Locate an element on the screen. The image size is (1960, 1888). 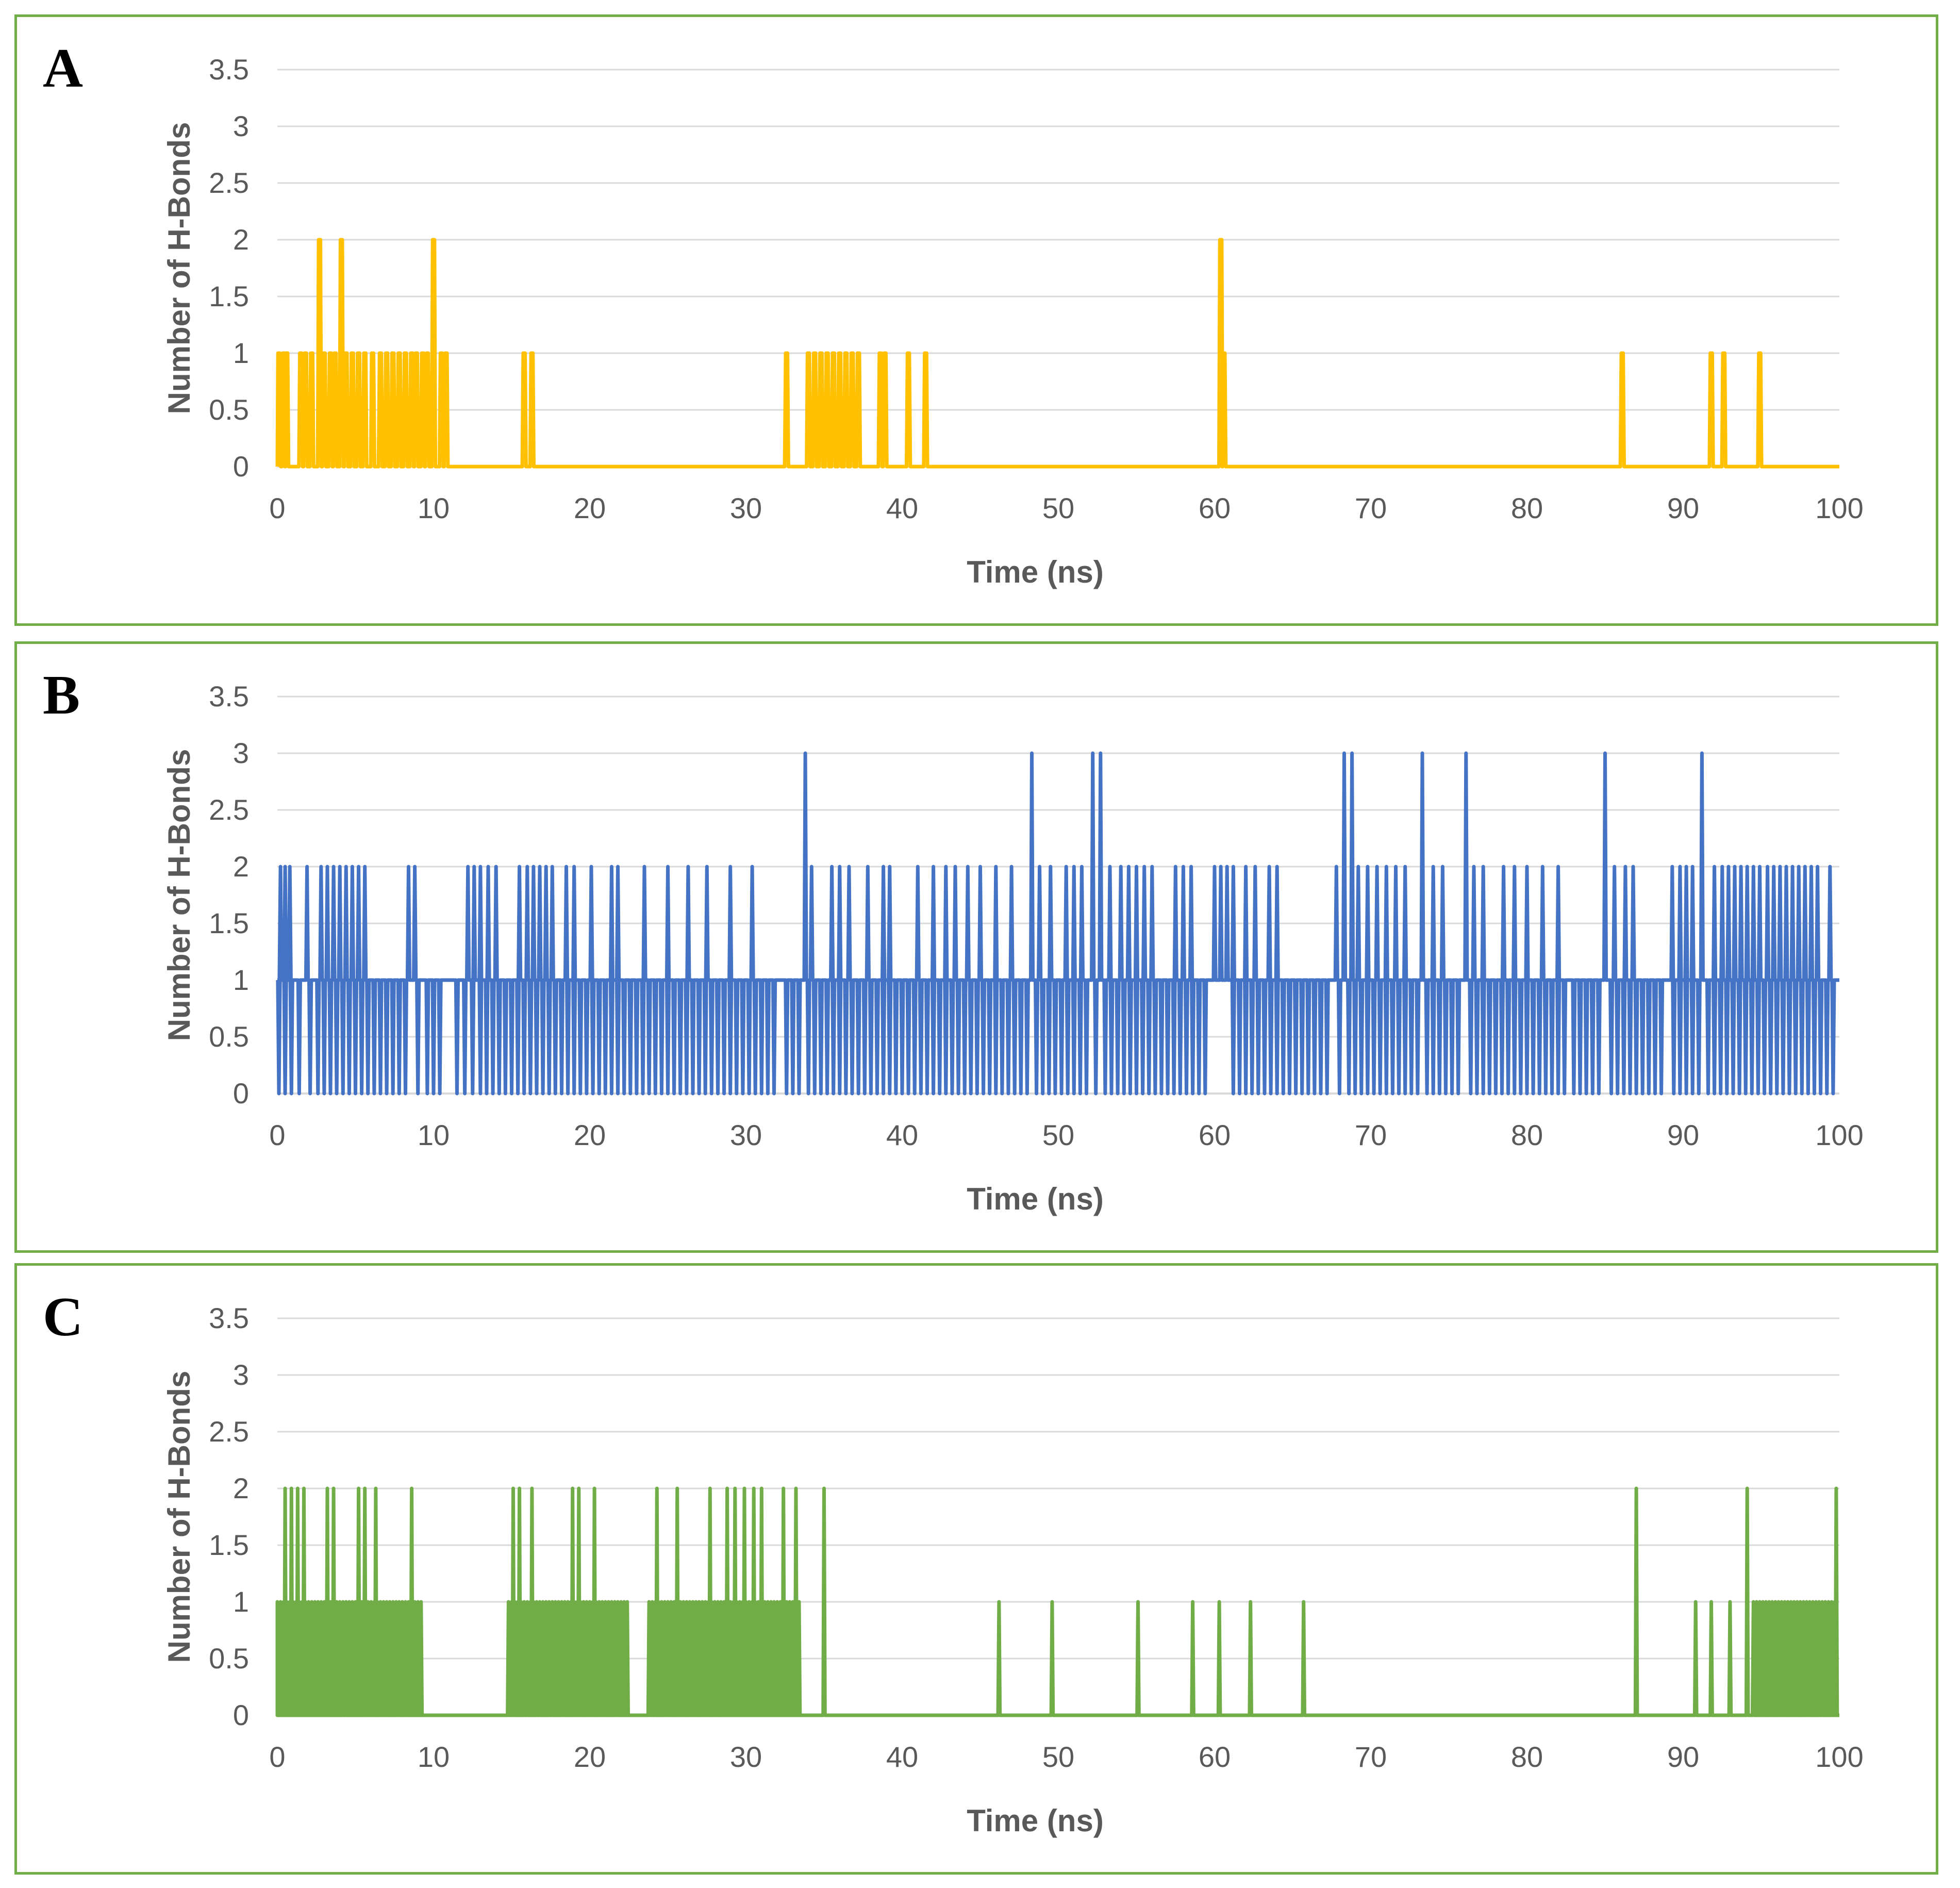
panel-label: C is located at coordinates (63, 1317).